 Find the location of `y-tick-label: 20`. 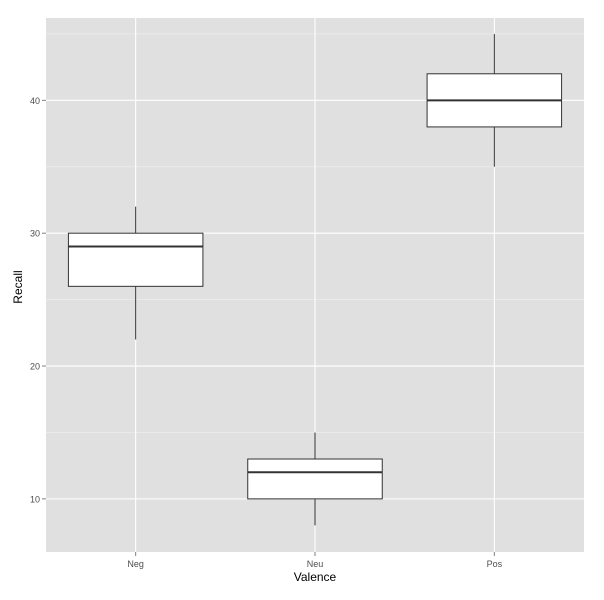

y-tick-label: 20 is located at coordinates (35, 367).